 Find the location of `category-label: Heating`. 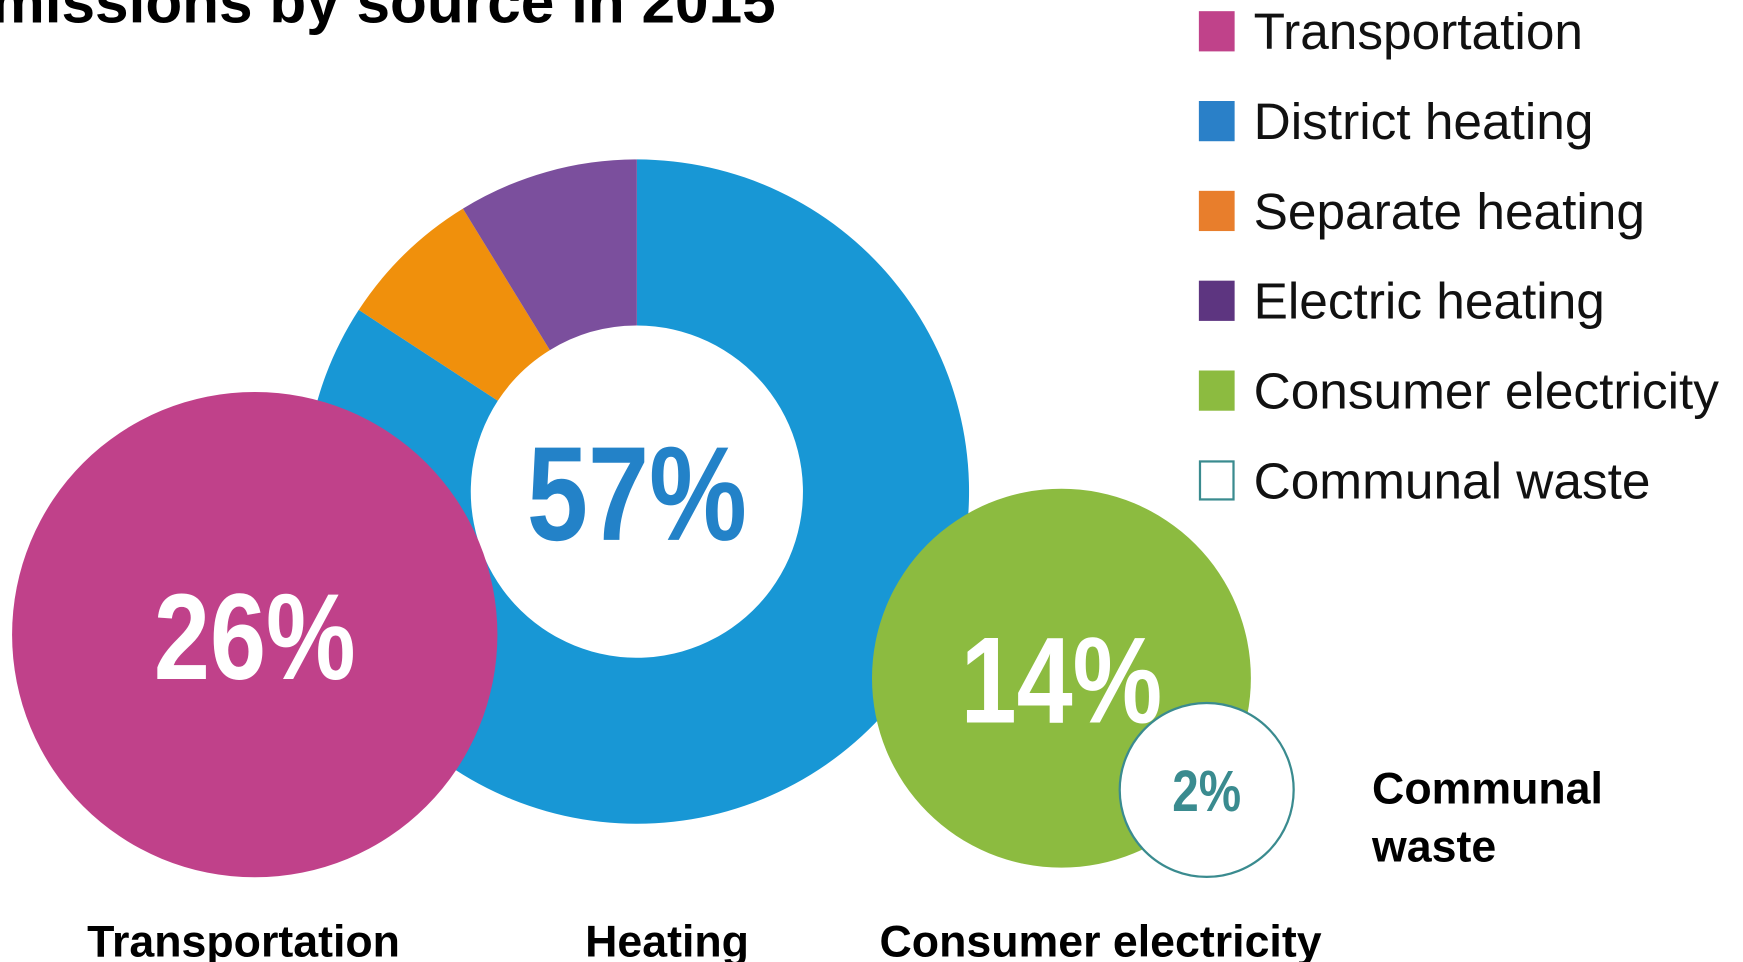

category-label: Heating is located at coordinates (667, 939).